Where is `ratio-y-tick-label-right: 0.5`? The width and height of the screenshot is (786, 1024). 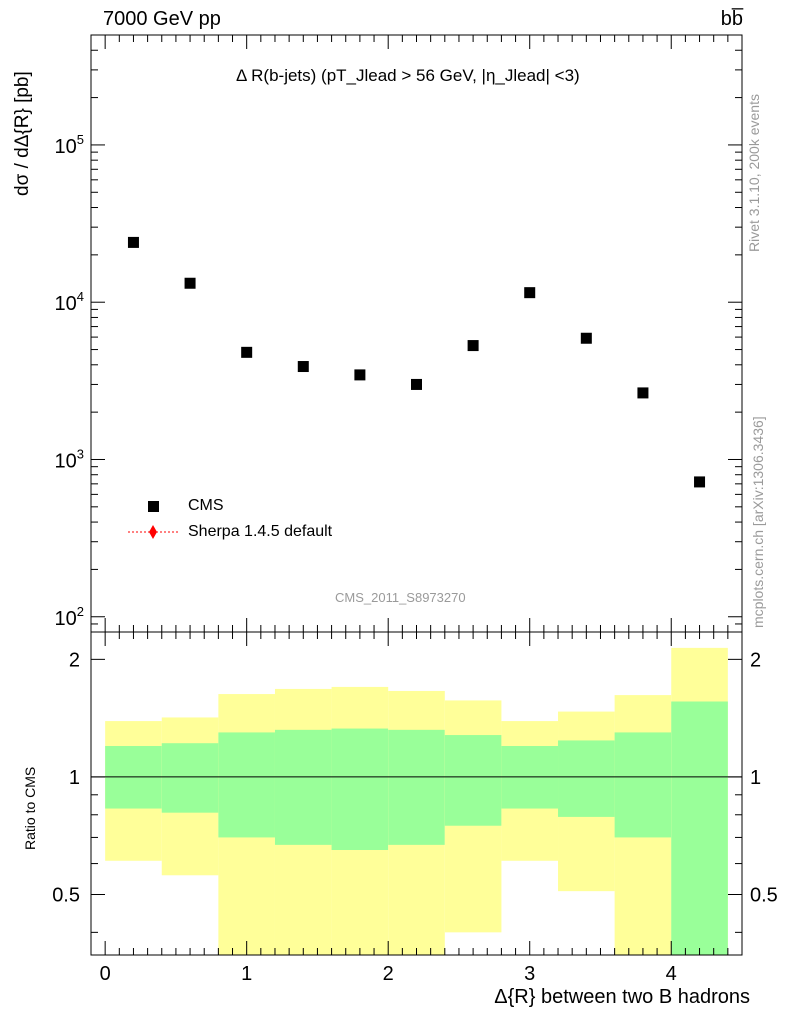
ratio-y-tick-label-right: 0.5 is located at coordinates (764, 896).